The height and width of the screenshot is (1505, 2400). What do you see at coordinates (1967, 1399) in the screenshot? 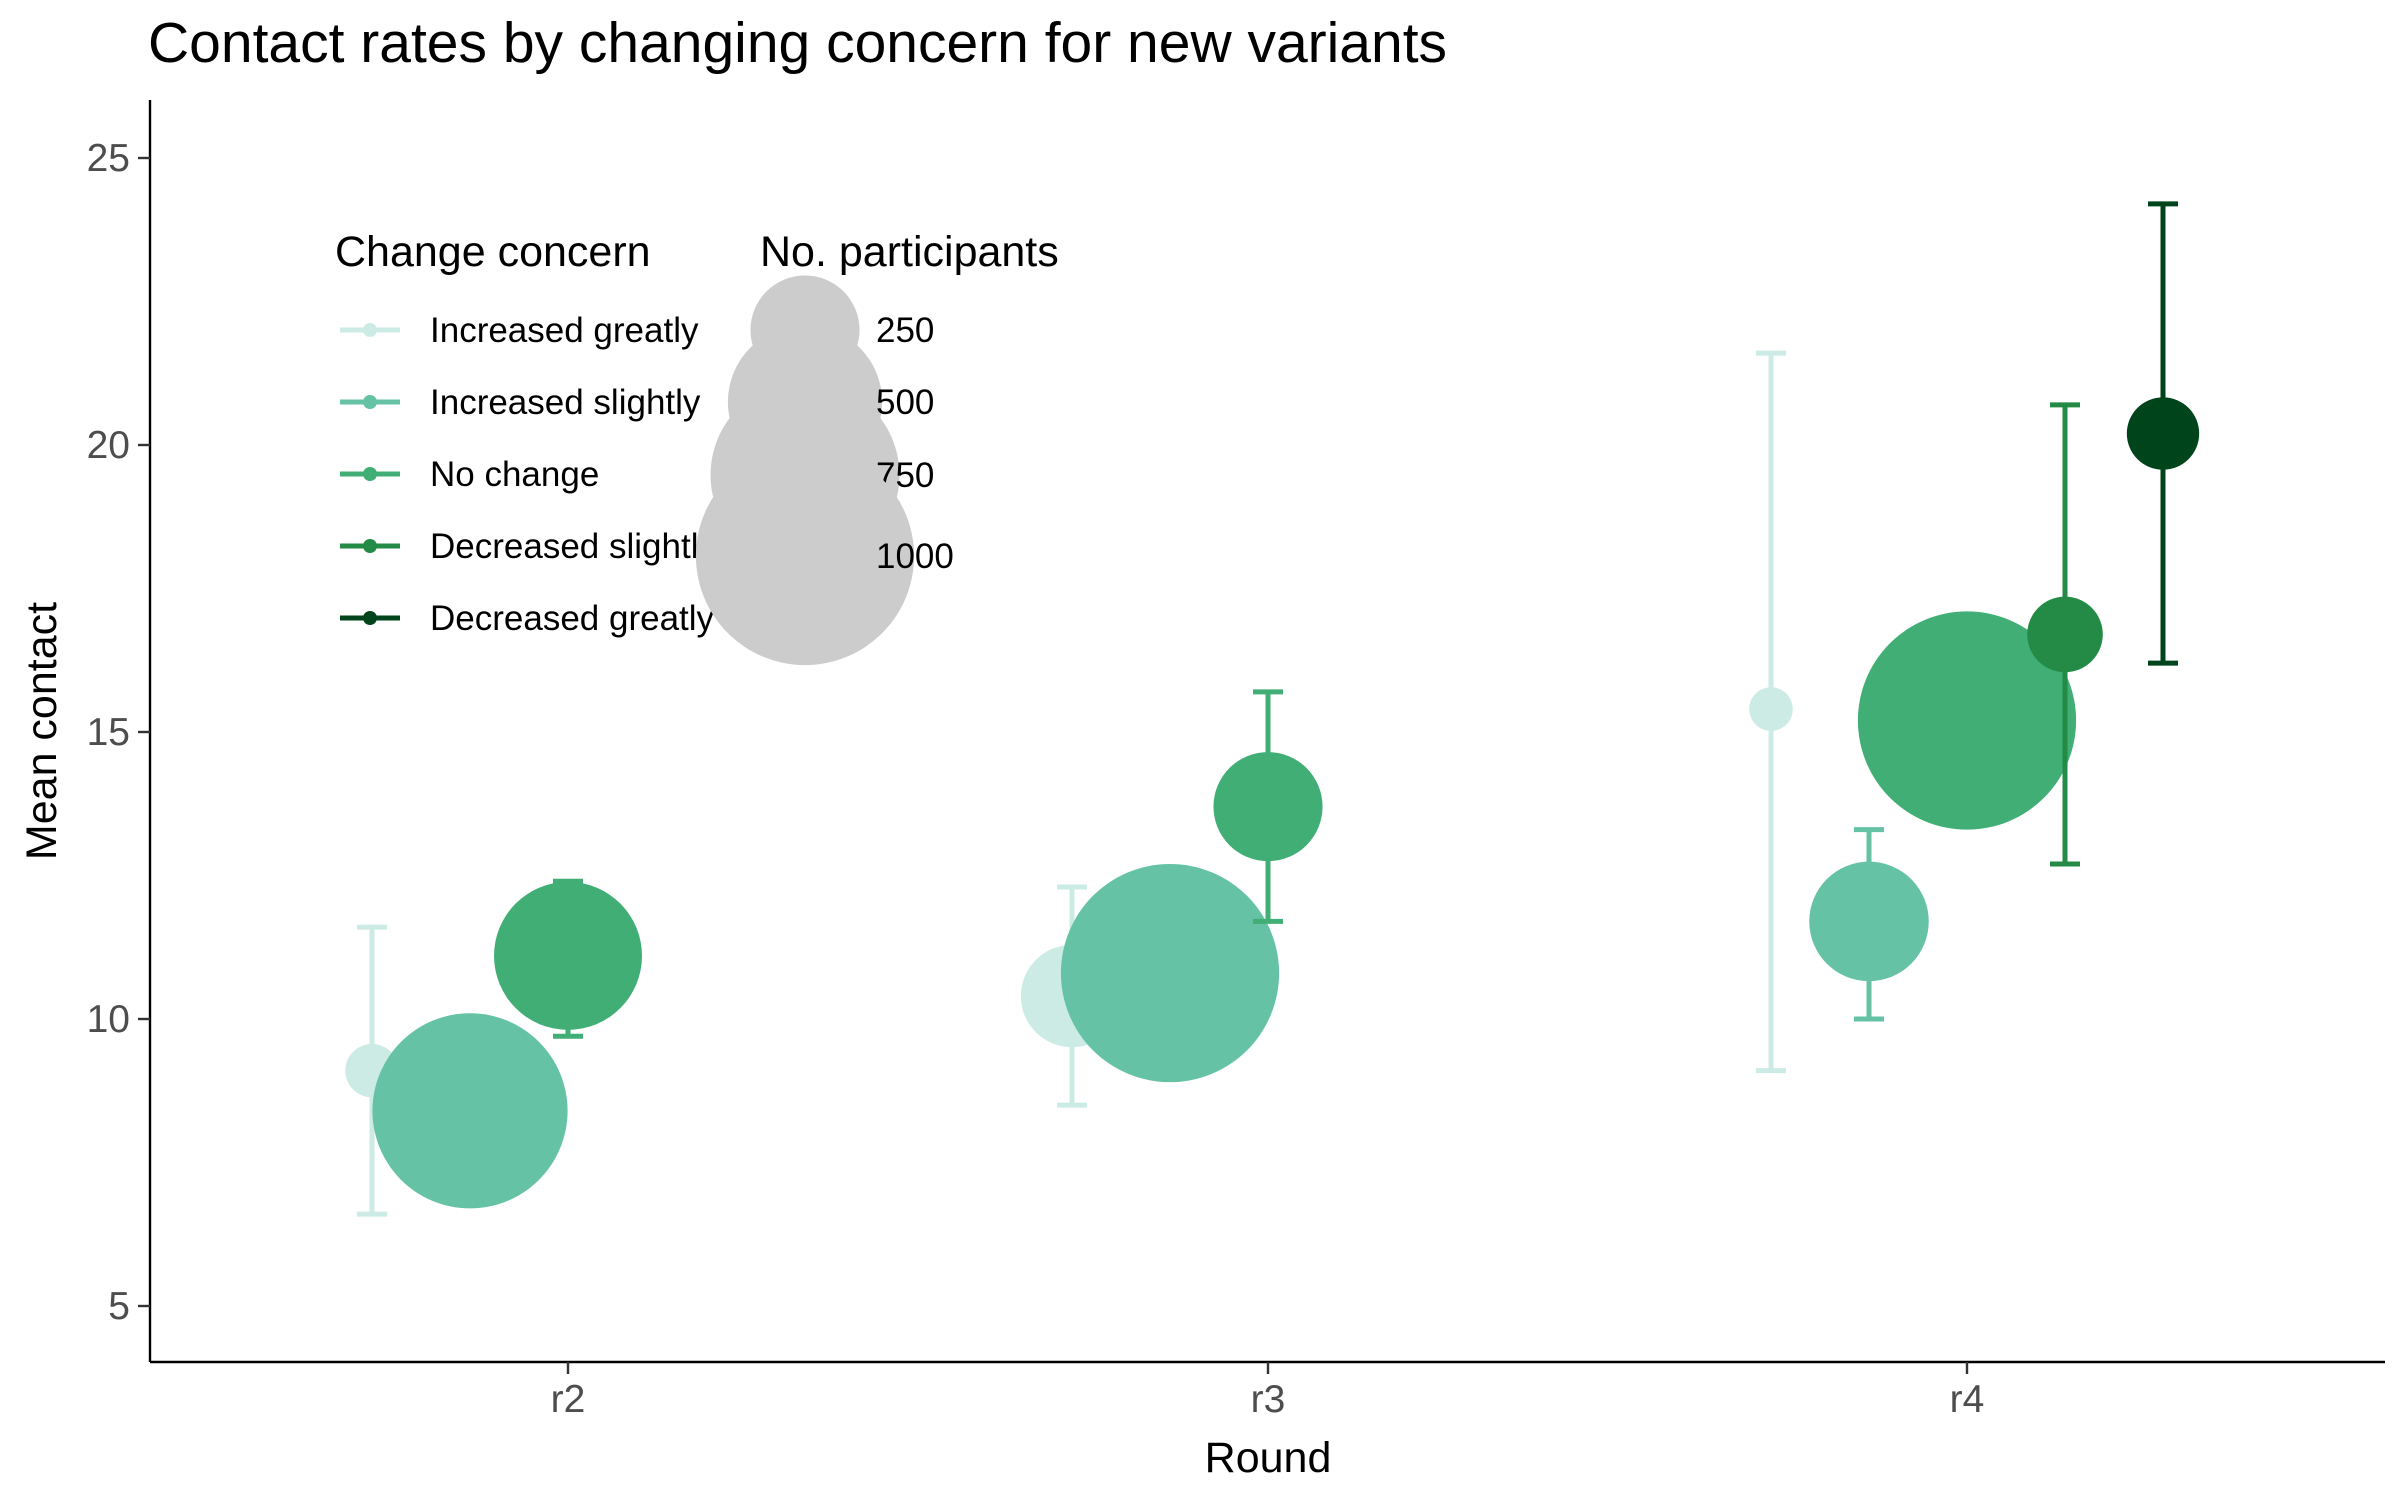
I see `x-tick-label: r4` at bounding box center [1967, 1399].